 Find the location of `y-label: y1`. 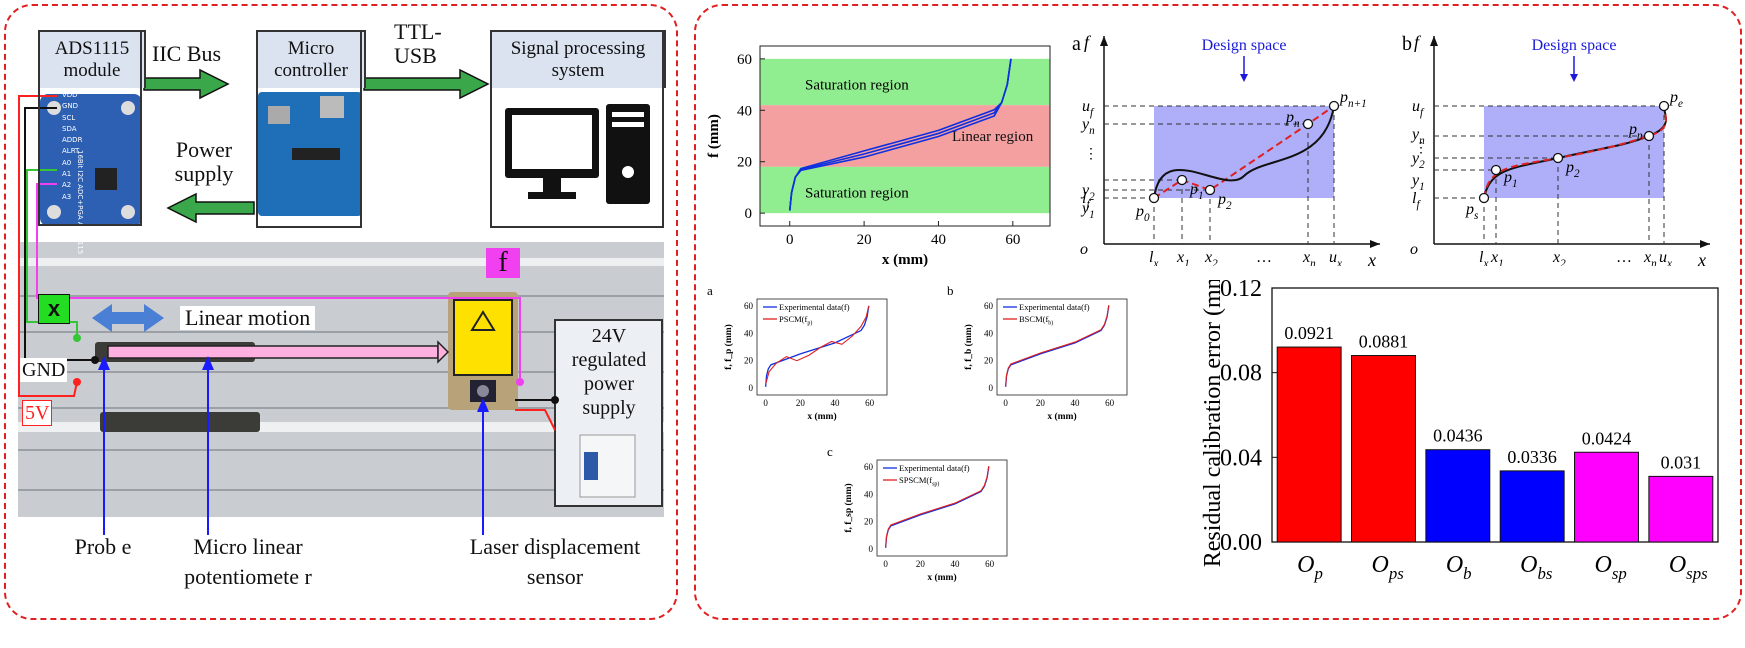

y-label: y1 is located at coordinates (1087, 210).